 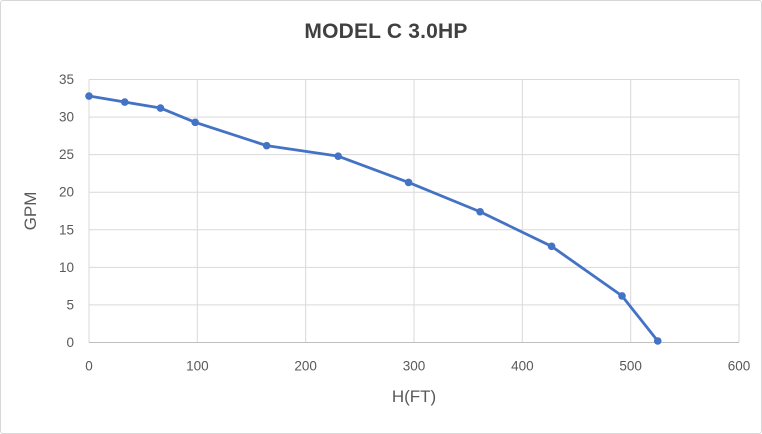 I want to click on y-tick-label: 0, so click(x=70, y=342).